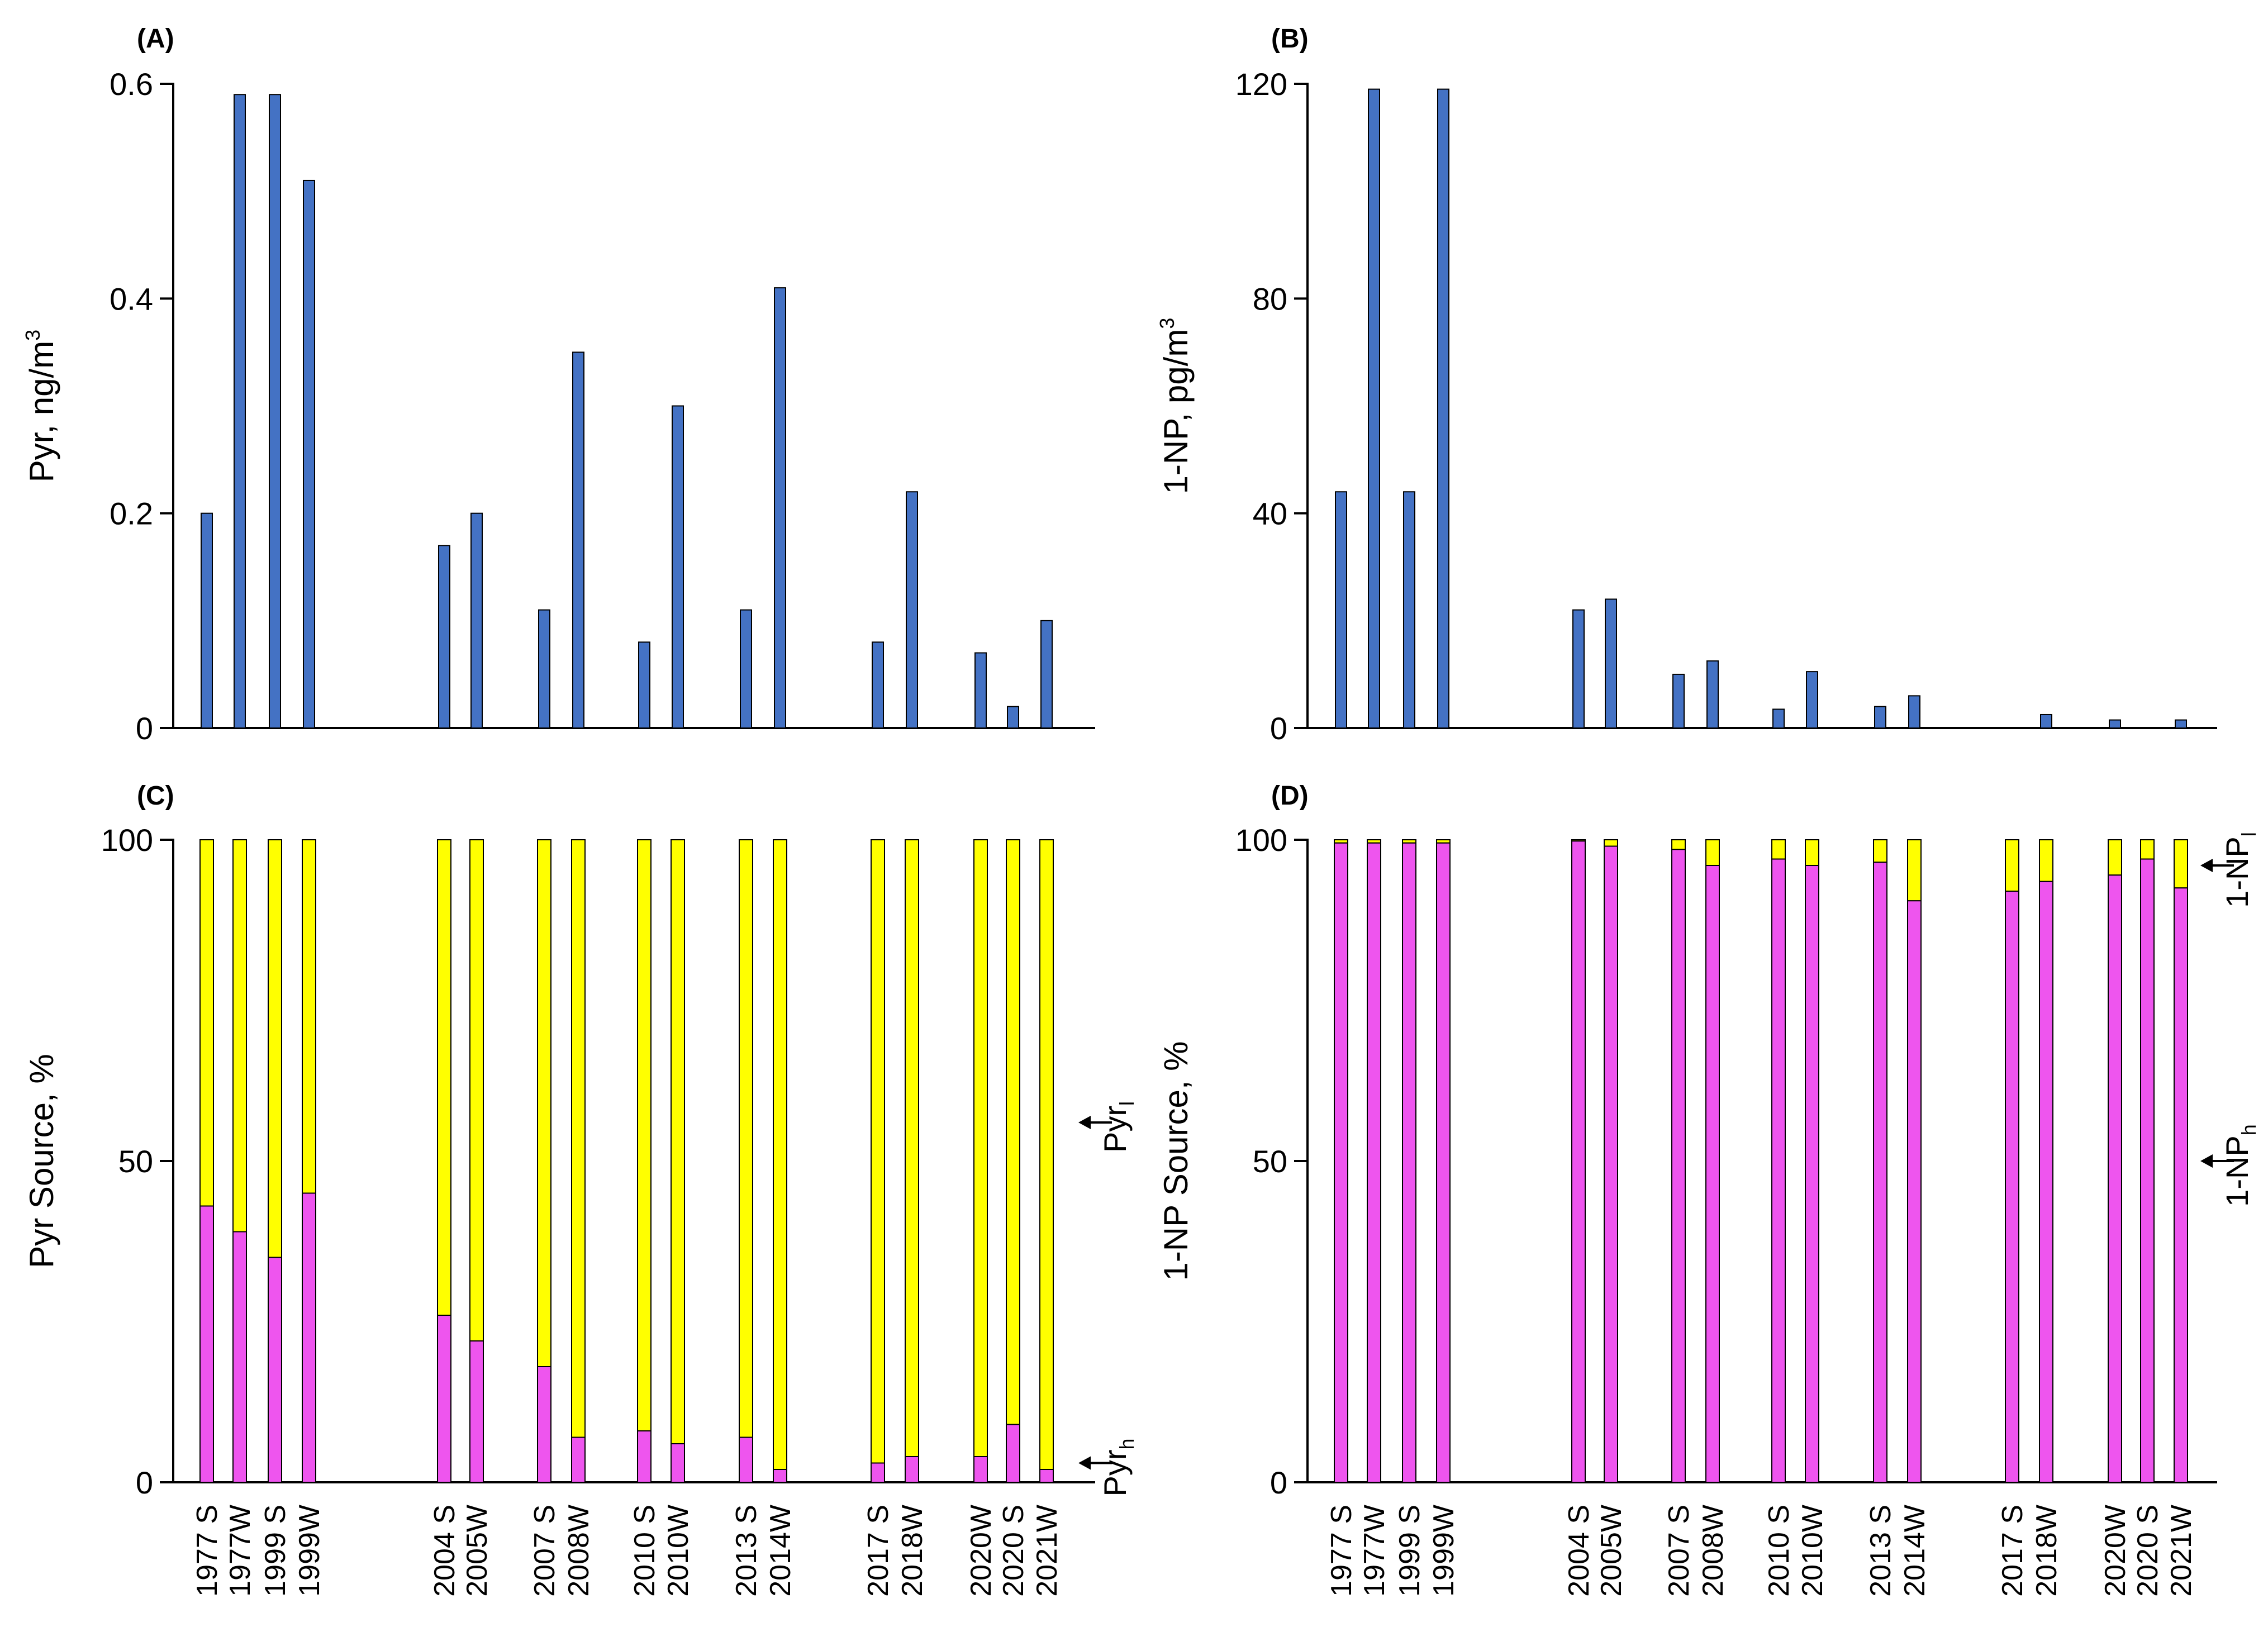 Image resolution: width=2268 pixels, height=1646 pixels. What do you see at coordinates (309, 1551) in the screenshot?
I see `x-tick-label: 1999W` at bounding box center [309, 1551].